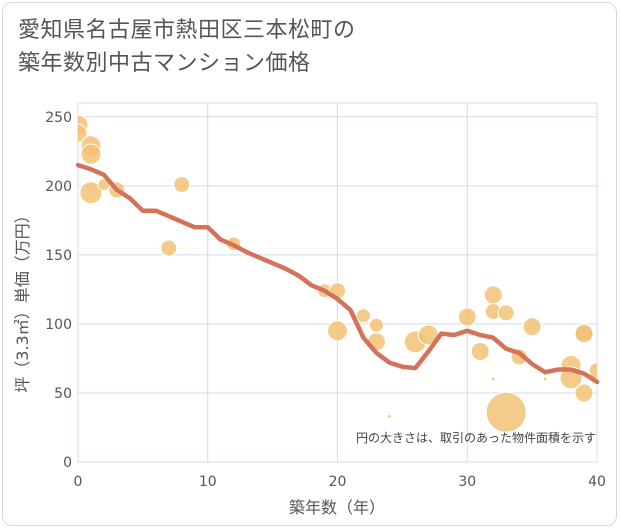 The width and height of the screenshot is (621, 530). Describe the element at coordinates (58, 325) in the screenshot. I see `y-tick-label: 100` at that location.